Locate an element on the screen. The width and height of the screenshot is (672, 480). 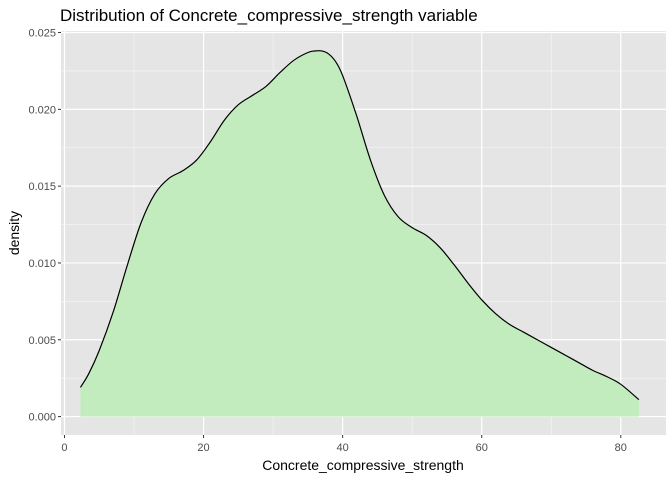
x-tick-label: 60 is located at coordinates (482, 448).